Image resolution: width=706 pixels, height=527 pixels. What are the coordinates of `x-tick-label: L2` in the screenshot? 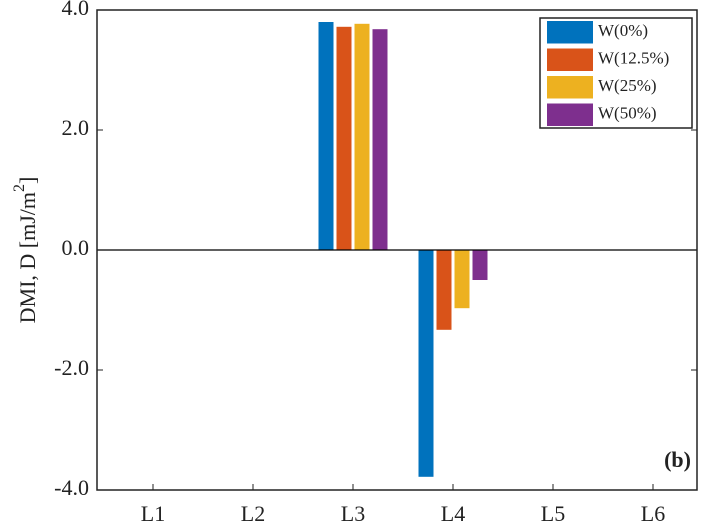 It's located at (253, 513).